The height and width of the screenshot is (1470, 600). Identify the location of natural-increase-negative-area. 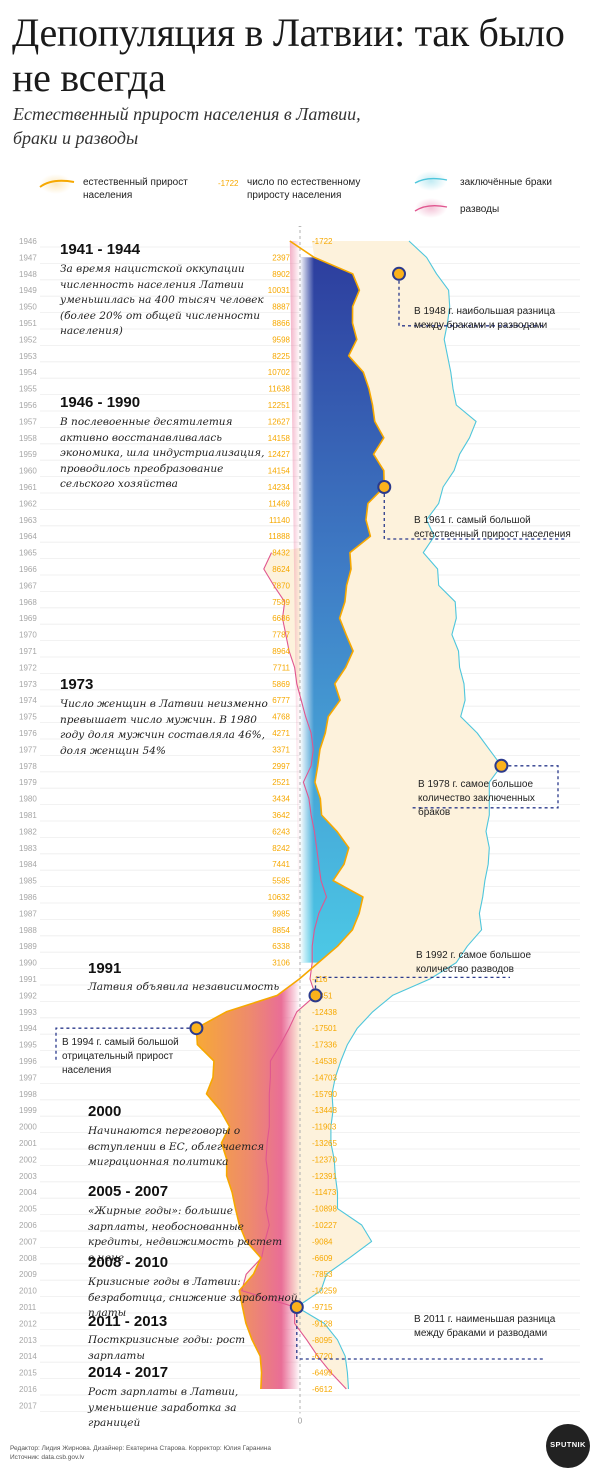
(248, 815).